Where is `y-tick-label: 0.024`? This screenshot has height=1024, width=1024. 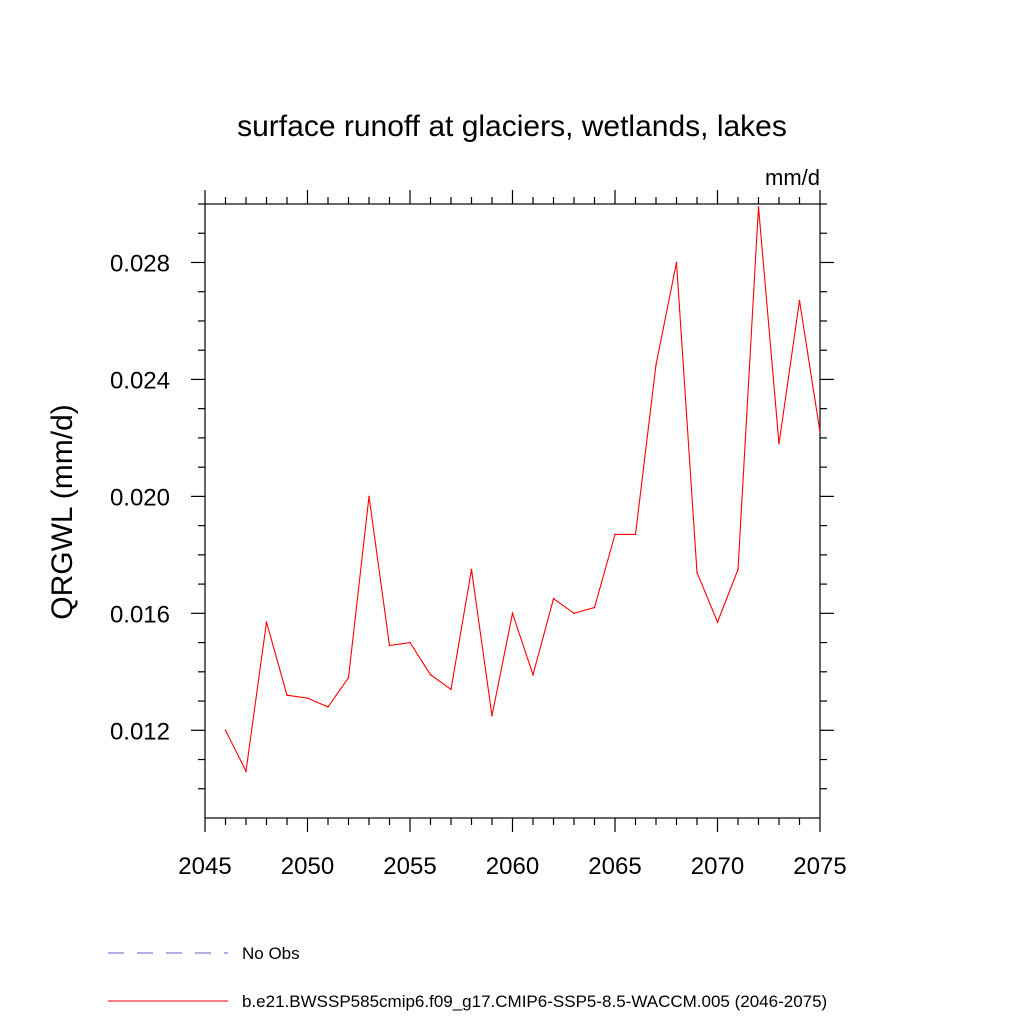
y-tick-label: 0.024 is located at coordinates (140, 380).